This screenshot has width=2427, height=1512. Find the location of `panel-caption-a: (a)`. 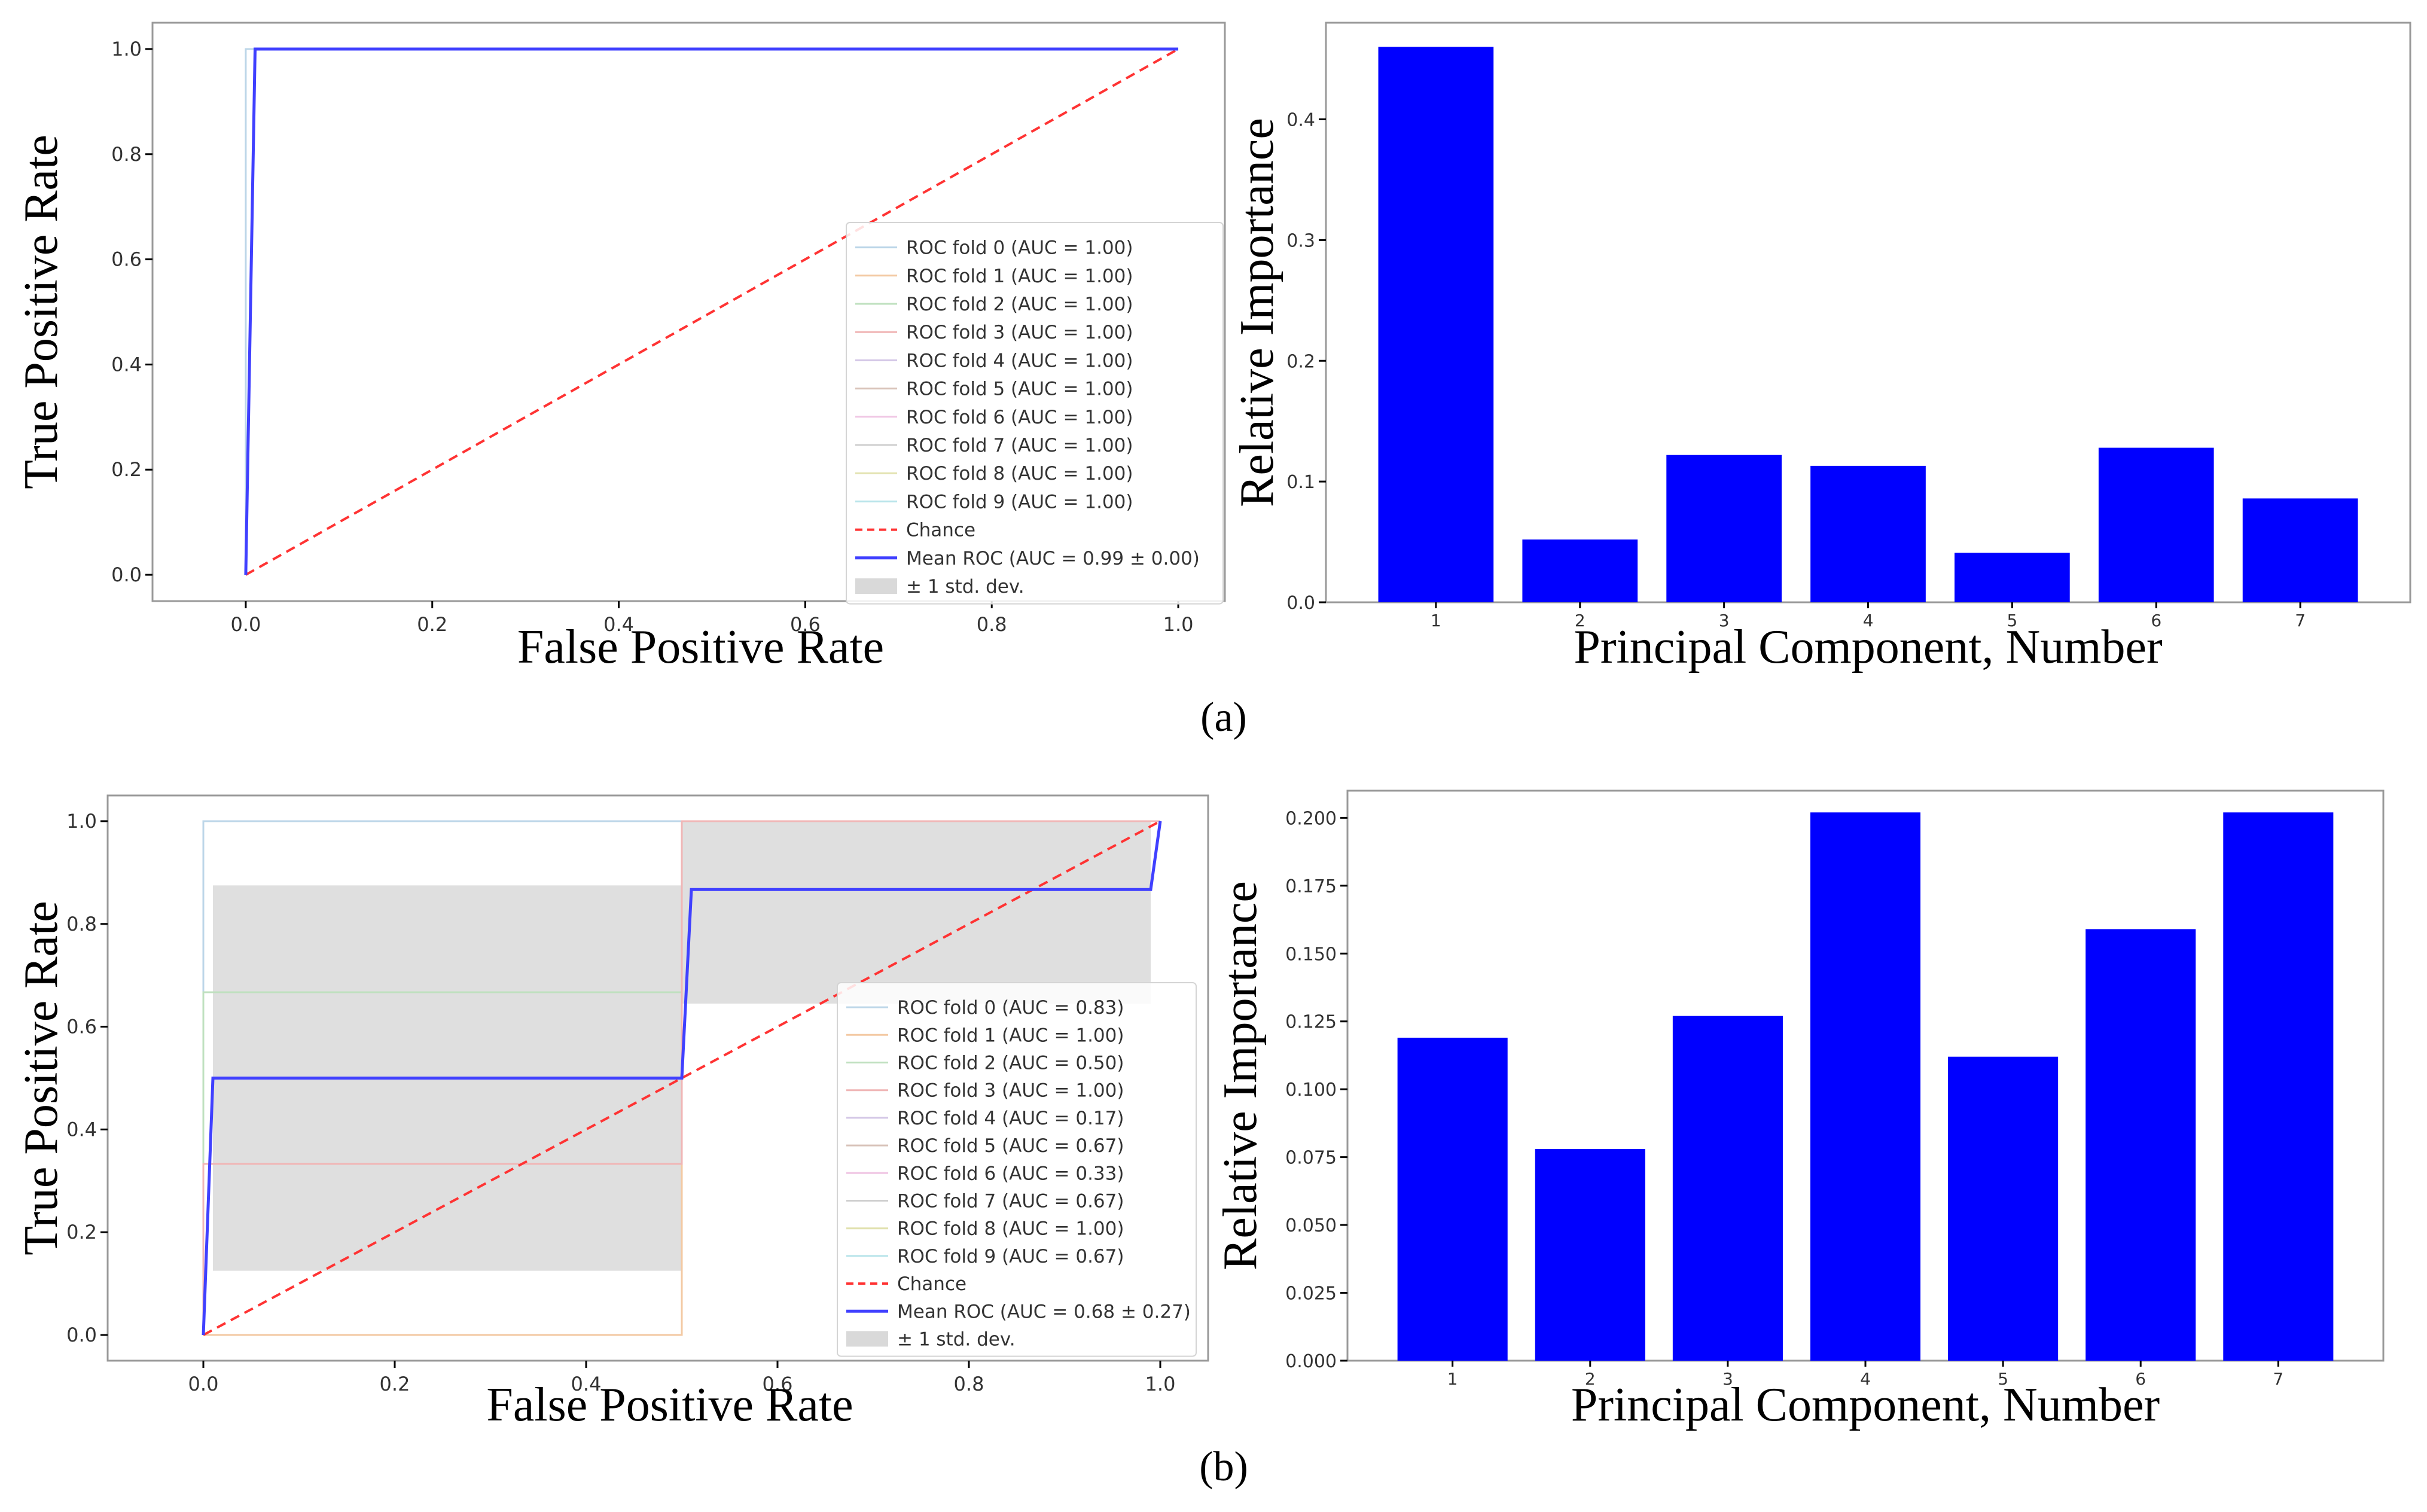

panel-caption-a: (a) is located at coordinates (1223, 717).